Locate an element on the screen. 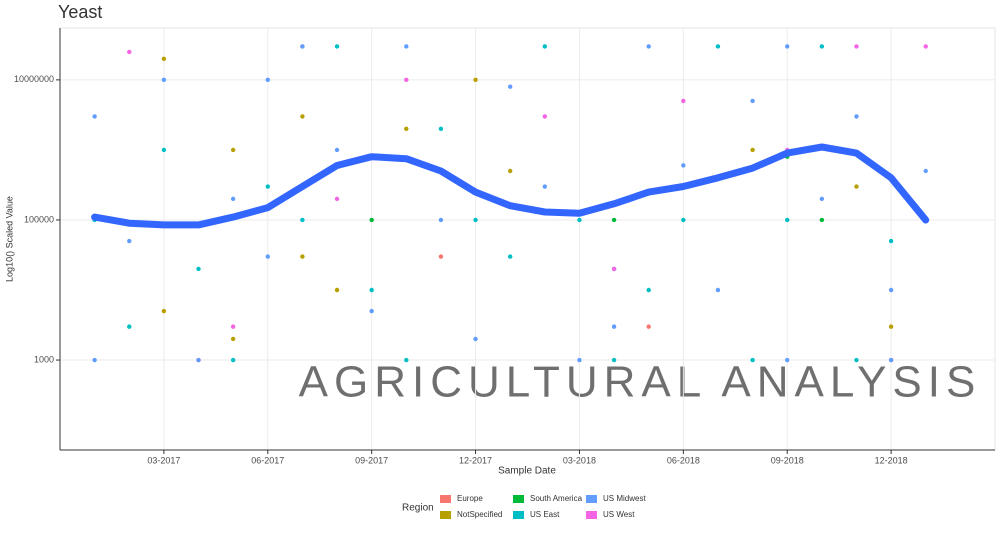  x-tick-label: 12-2018 is located at coordinates (891, 460).